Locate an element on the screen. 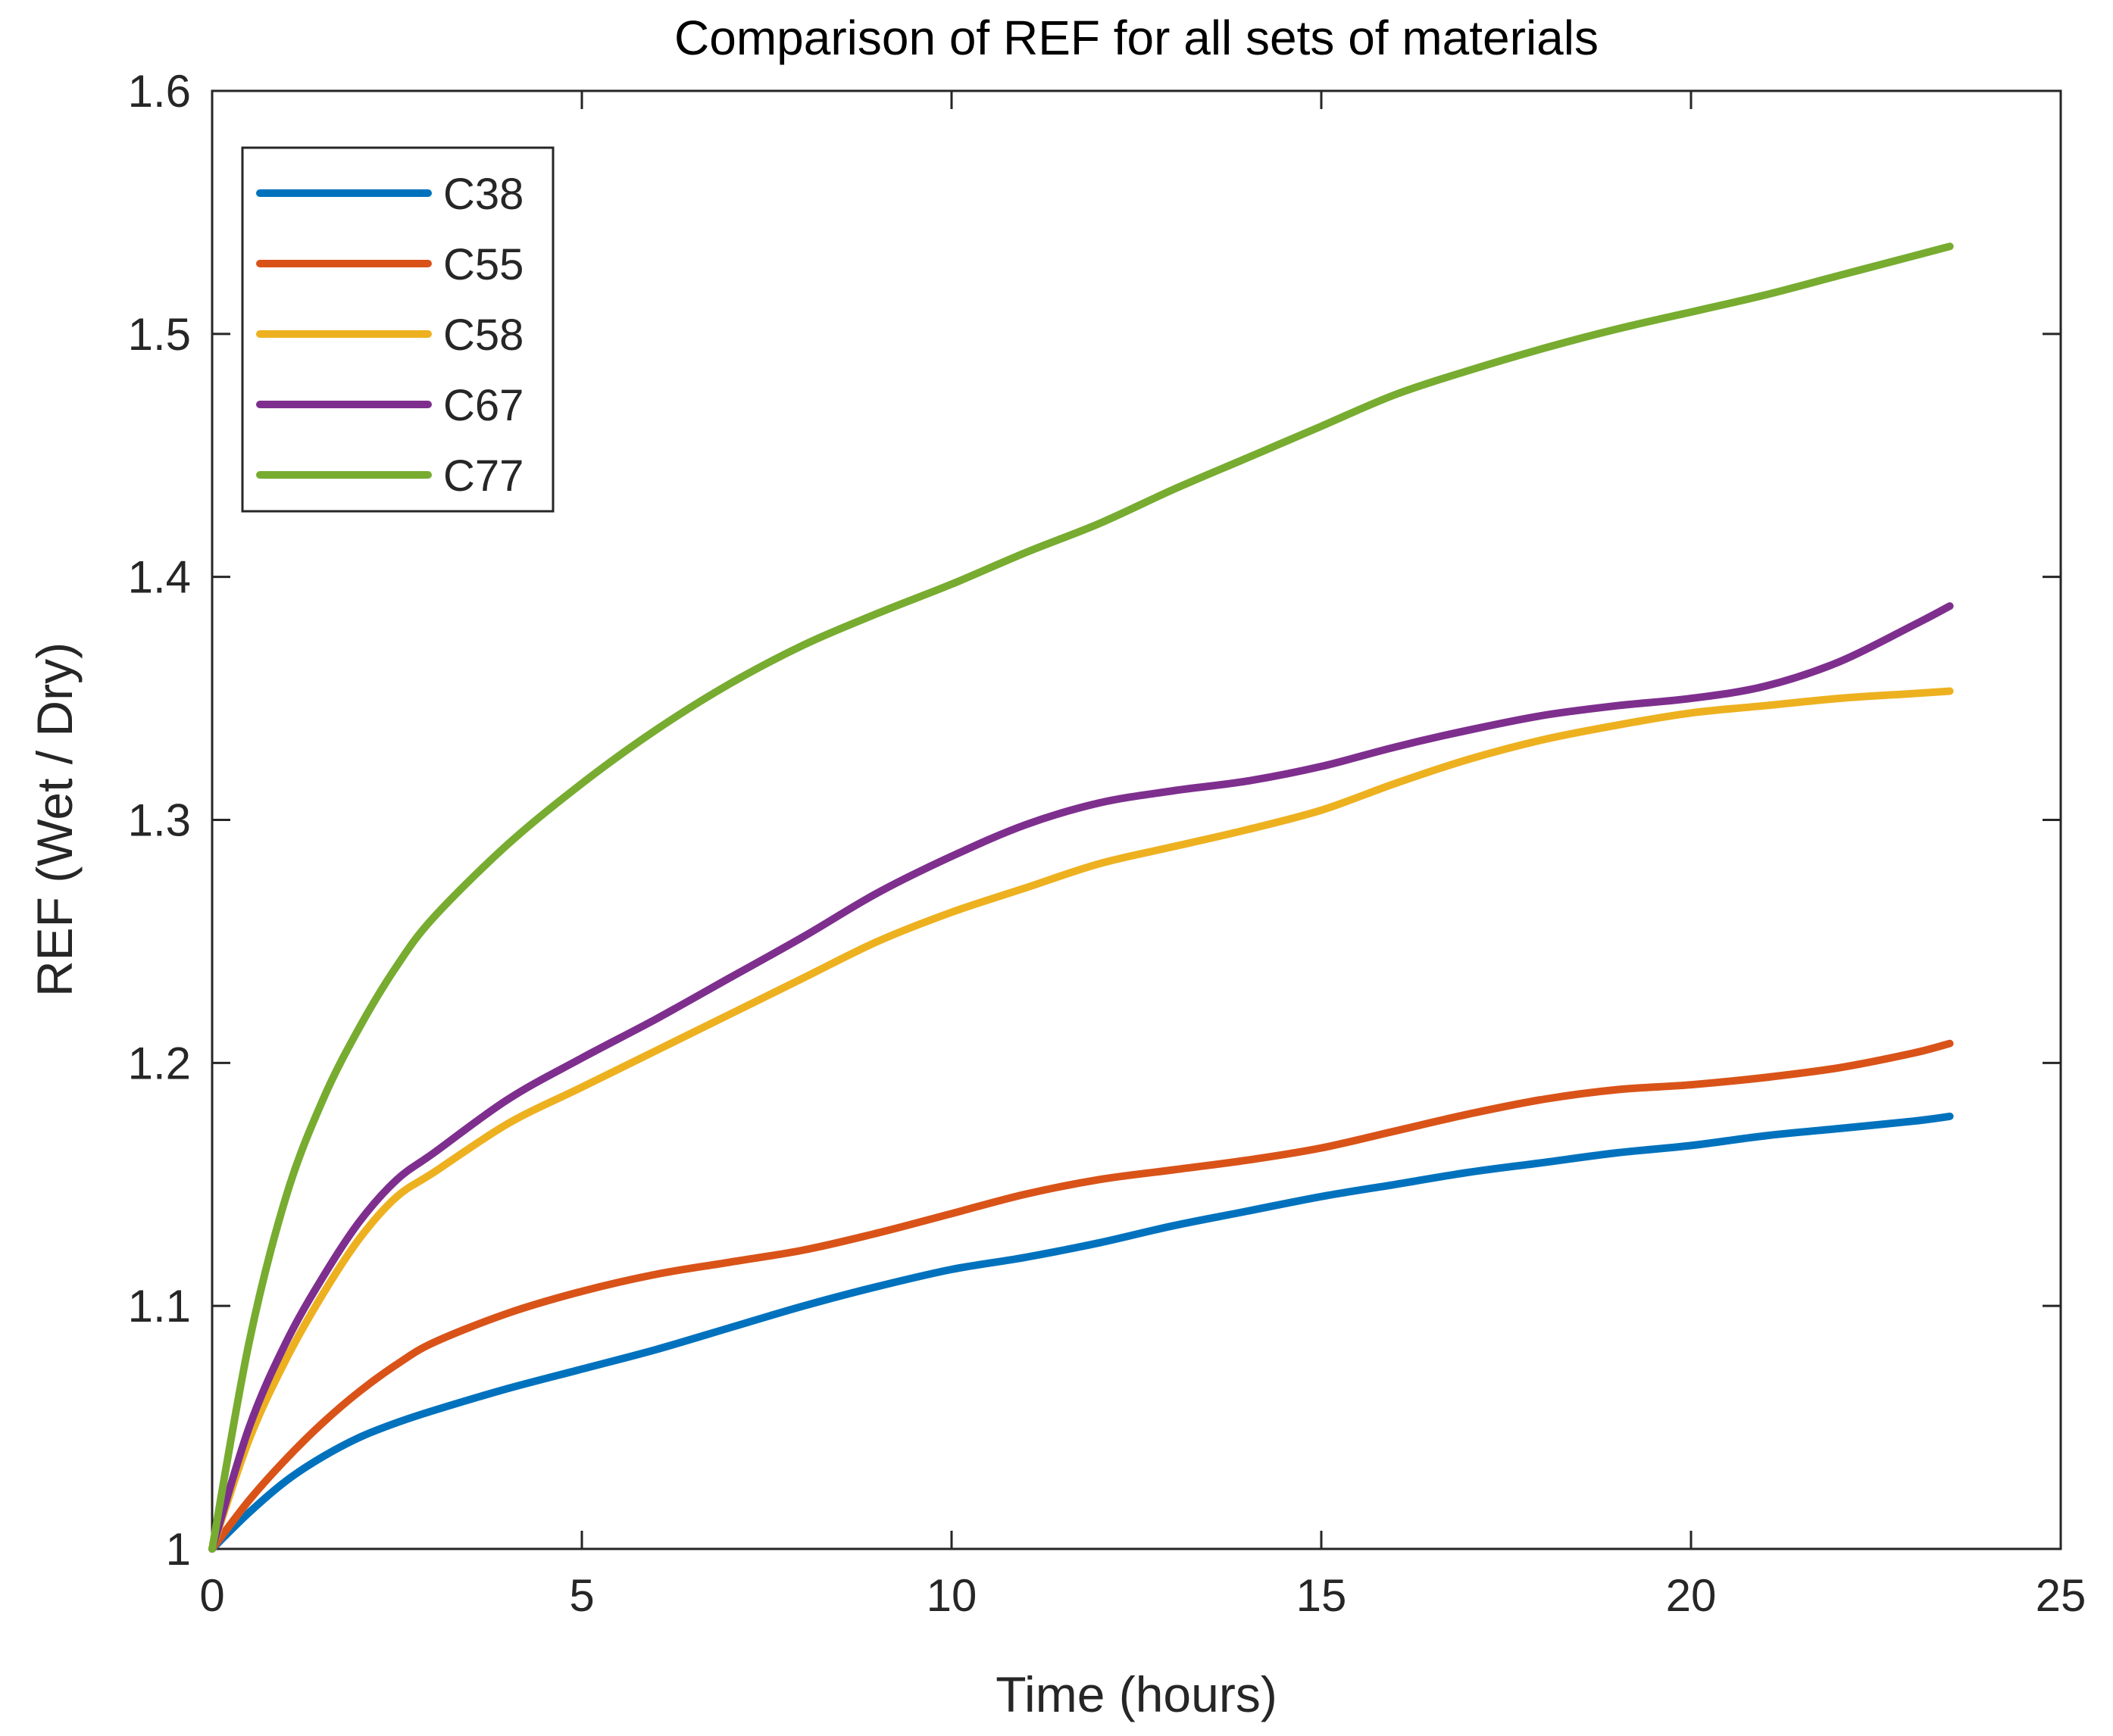  legend-label-c38: C38 is located at coordinates (483, 194).